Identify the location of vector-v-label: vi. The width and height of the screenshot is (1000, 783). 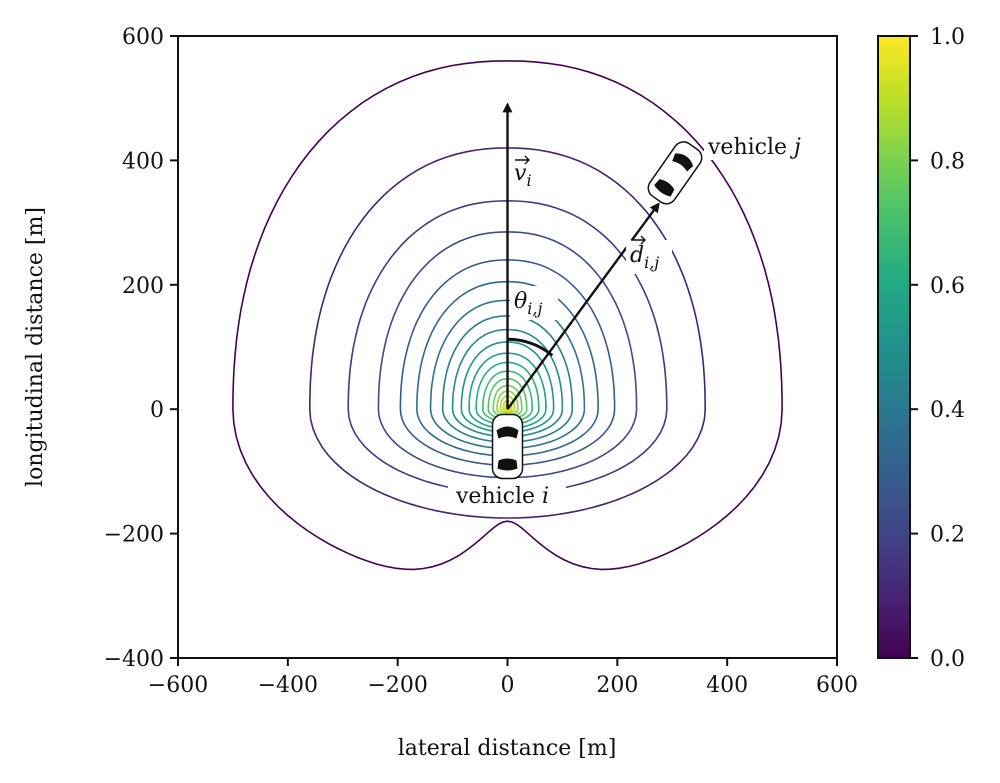
(523, 175).